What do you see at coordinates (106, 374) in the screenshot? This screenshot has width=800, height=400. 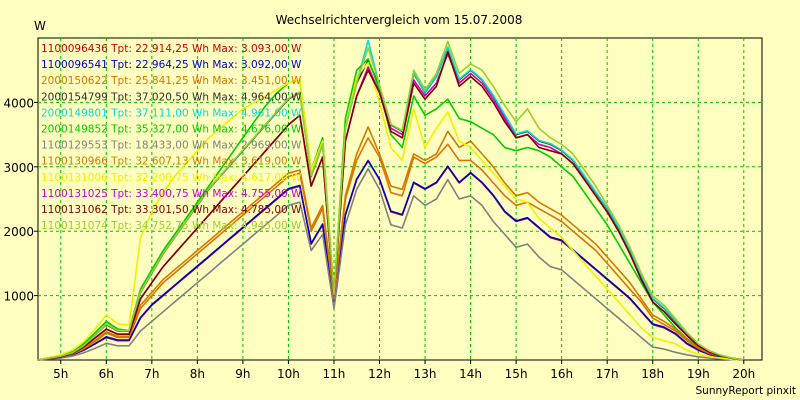 I see `x-tick-label: 6h` at bounding box center [106, 374].